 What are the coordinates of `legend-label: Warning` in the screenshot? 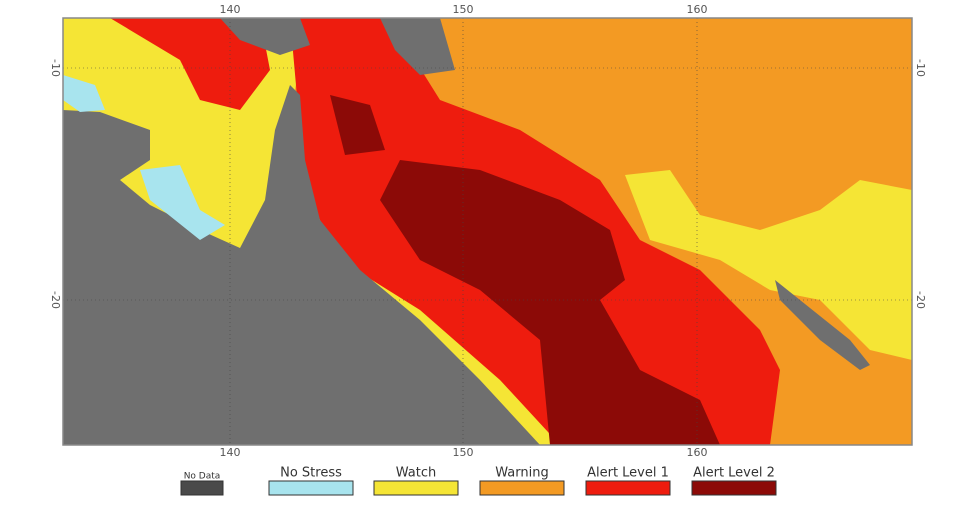 It's located at (521, 473).